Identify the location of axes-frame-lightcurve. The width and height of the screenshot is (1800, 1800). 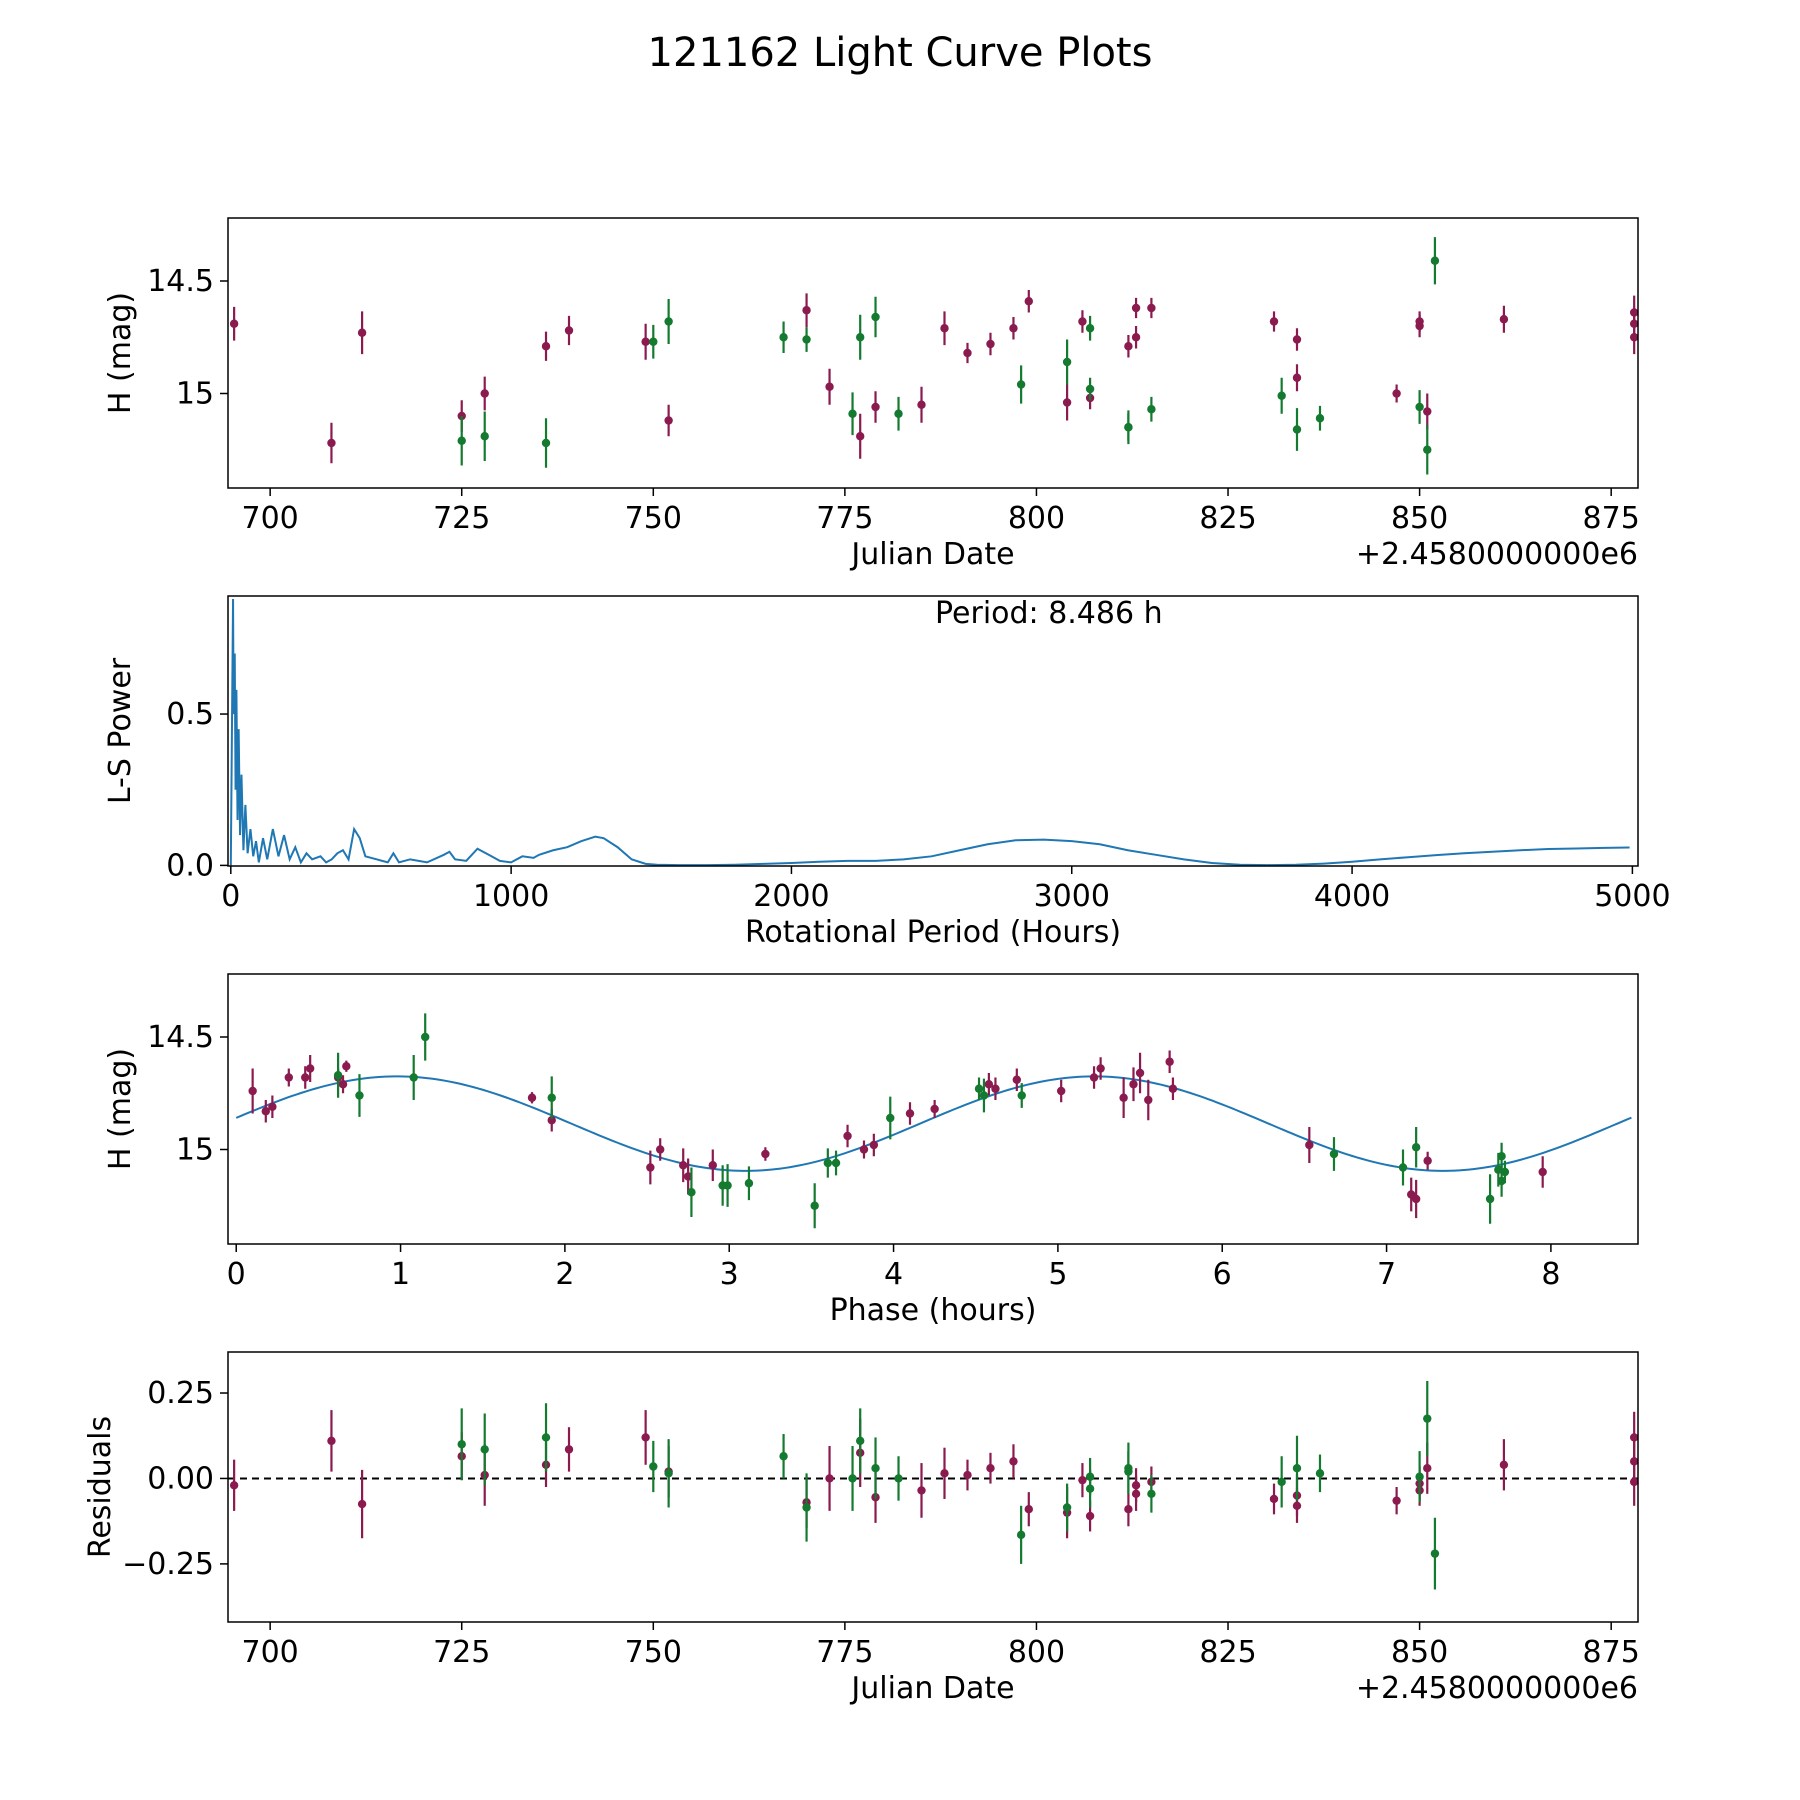
(933, 353).